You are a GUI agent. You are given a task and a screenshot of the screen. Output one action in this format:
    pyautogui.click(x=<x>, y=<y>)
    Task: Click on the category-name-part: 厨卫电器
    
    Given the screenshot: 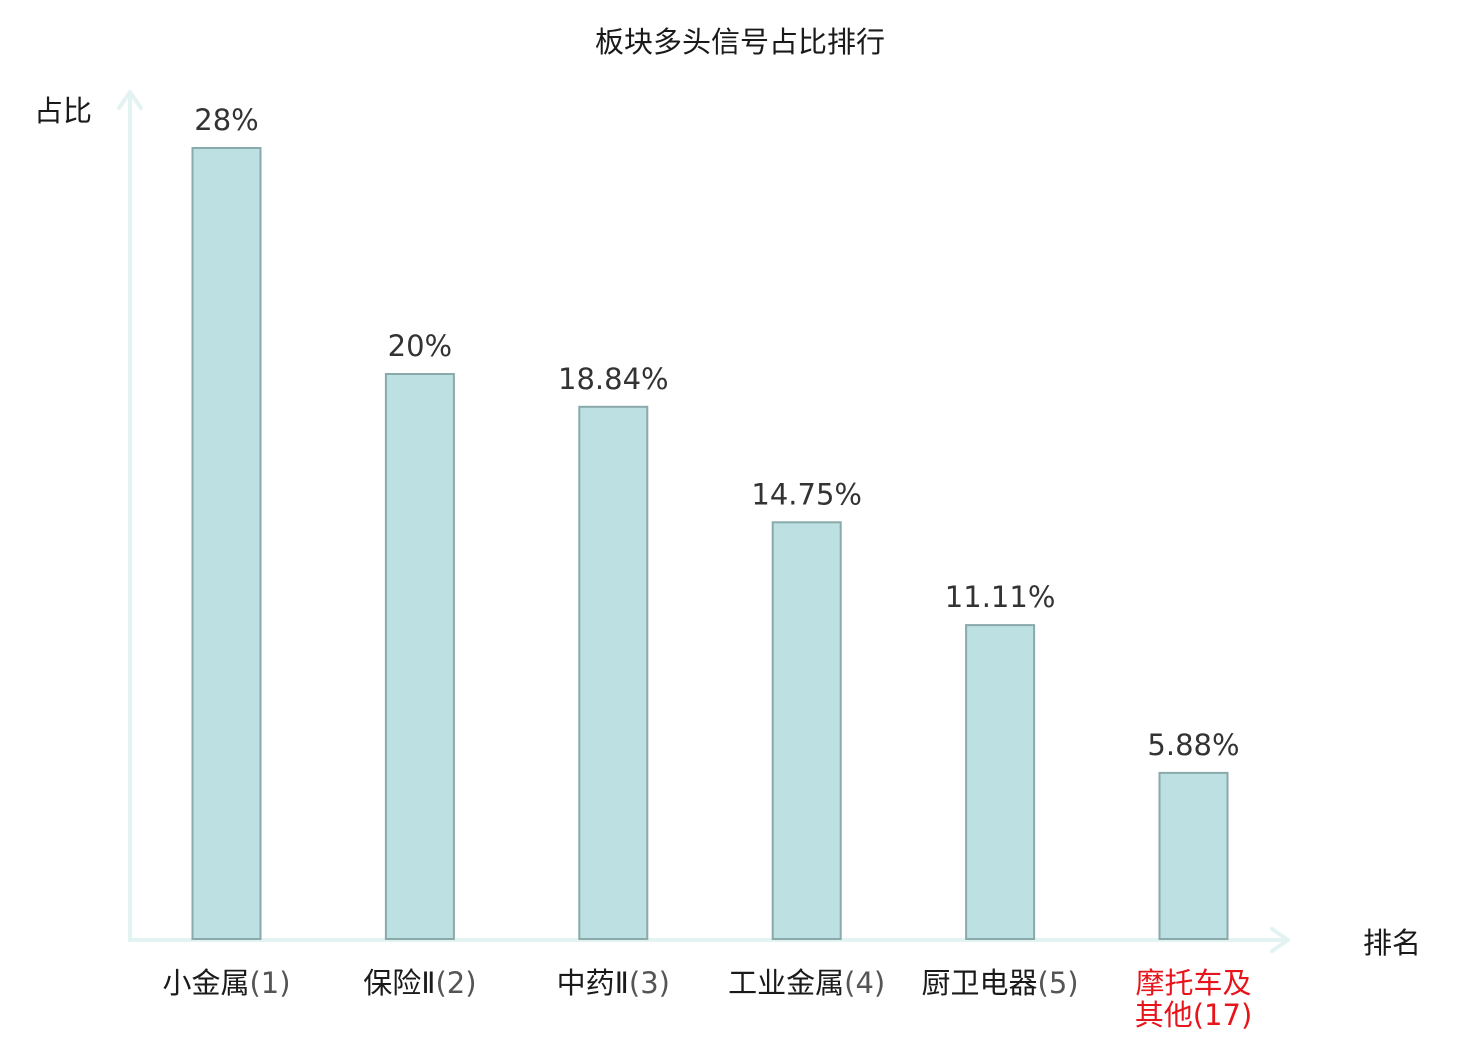 What is the action you would take?
    pyautogui.click(x=980, y=983)
    